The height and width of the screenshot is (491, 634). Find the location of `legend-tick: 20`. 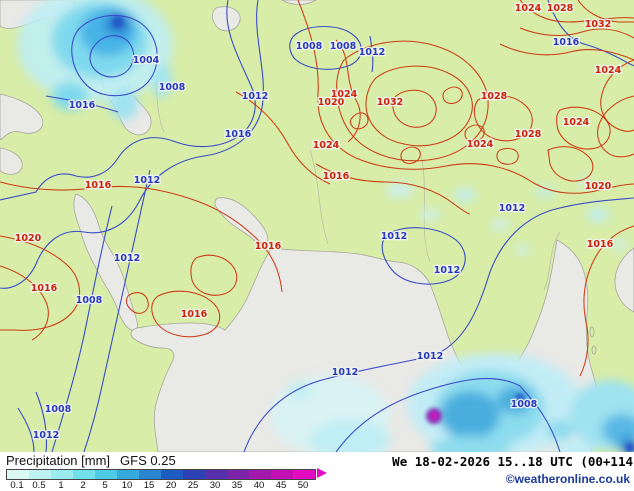

legend-tick: 20 is located at coordinates (171, 485).